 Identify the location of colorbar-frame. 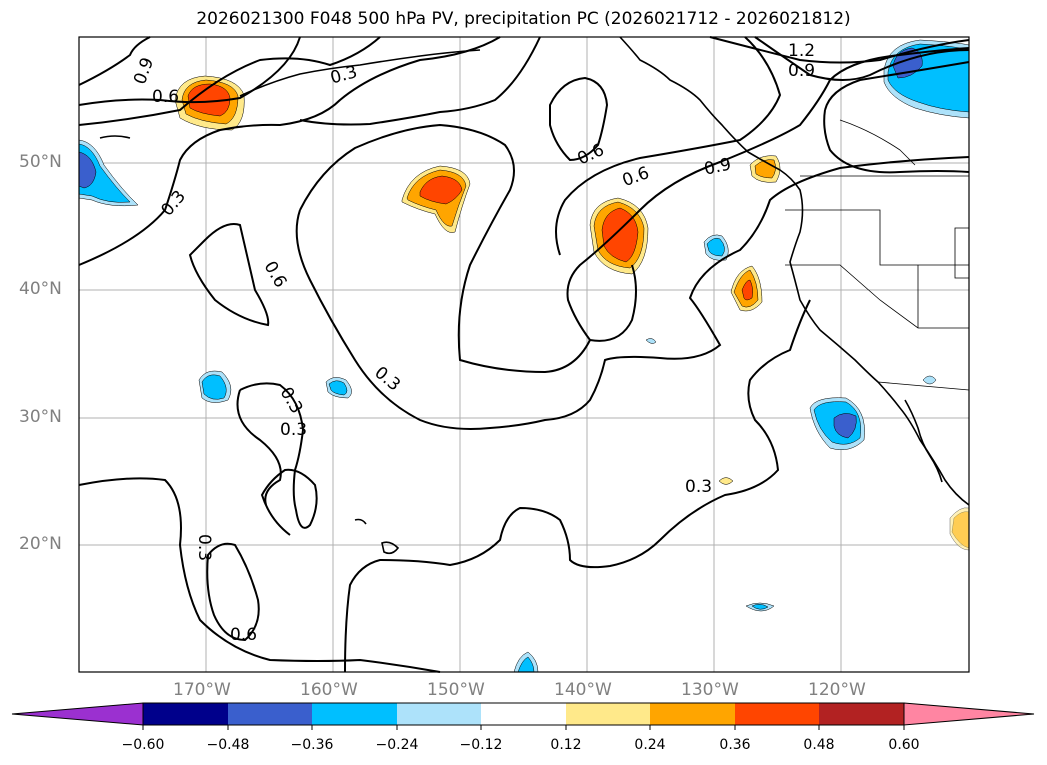
(523, 714).